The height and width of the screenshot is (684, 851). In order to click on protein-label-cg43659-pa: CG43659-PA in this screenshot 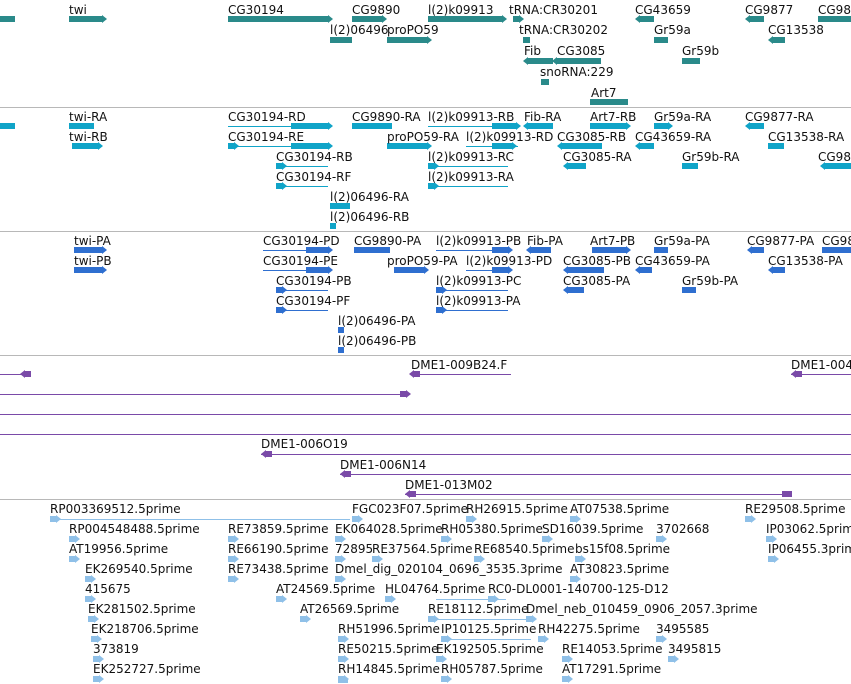, I will do `click(672, 261)`.